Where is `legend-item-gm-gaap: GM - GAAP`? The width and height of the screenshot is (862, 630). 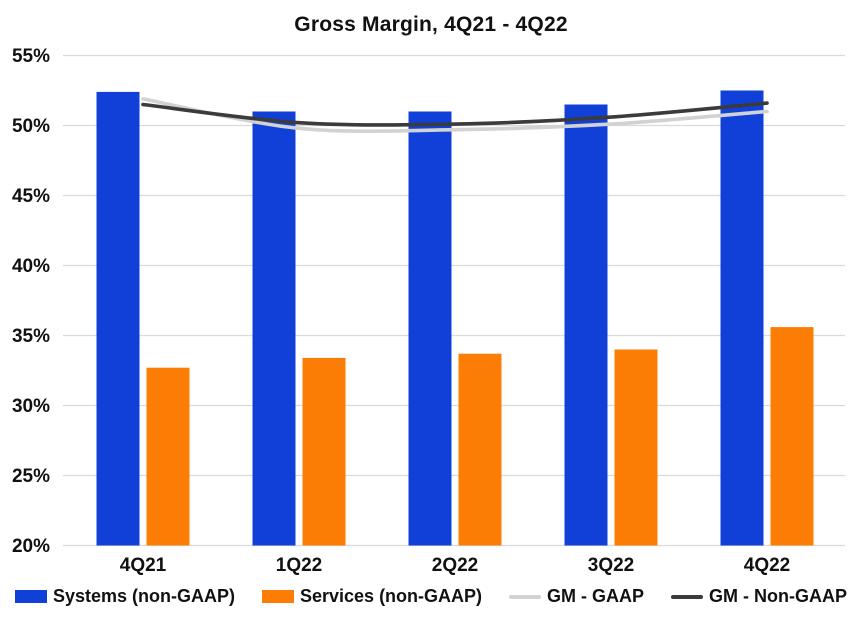
legend-item-gm-gaap: GM - GAAP is located at coordinates (576, 596).